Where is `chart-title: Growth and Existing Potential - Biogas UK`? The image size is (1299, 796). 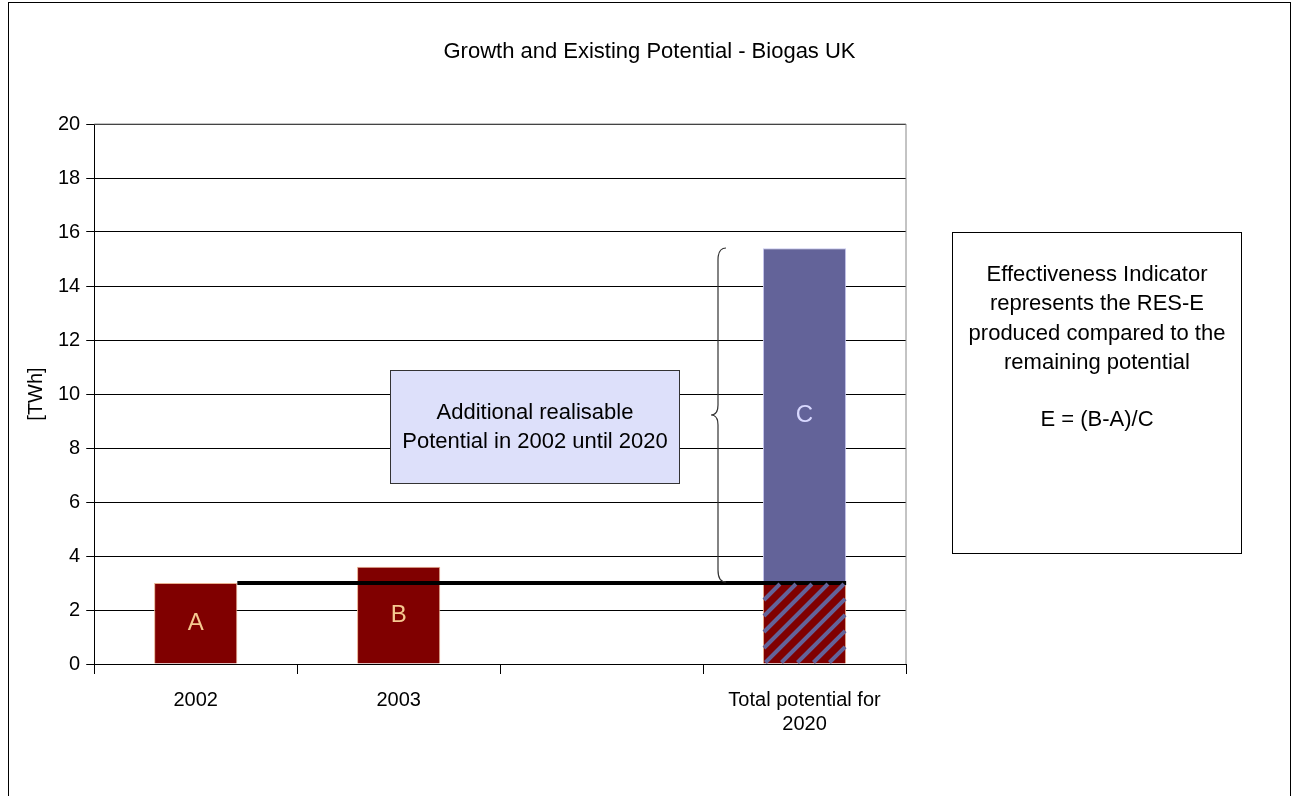 chart-title: Growth and Existing Potential - Biogas UK is located at coordinates (649, 51).